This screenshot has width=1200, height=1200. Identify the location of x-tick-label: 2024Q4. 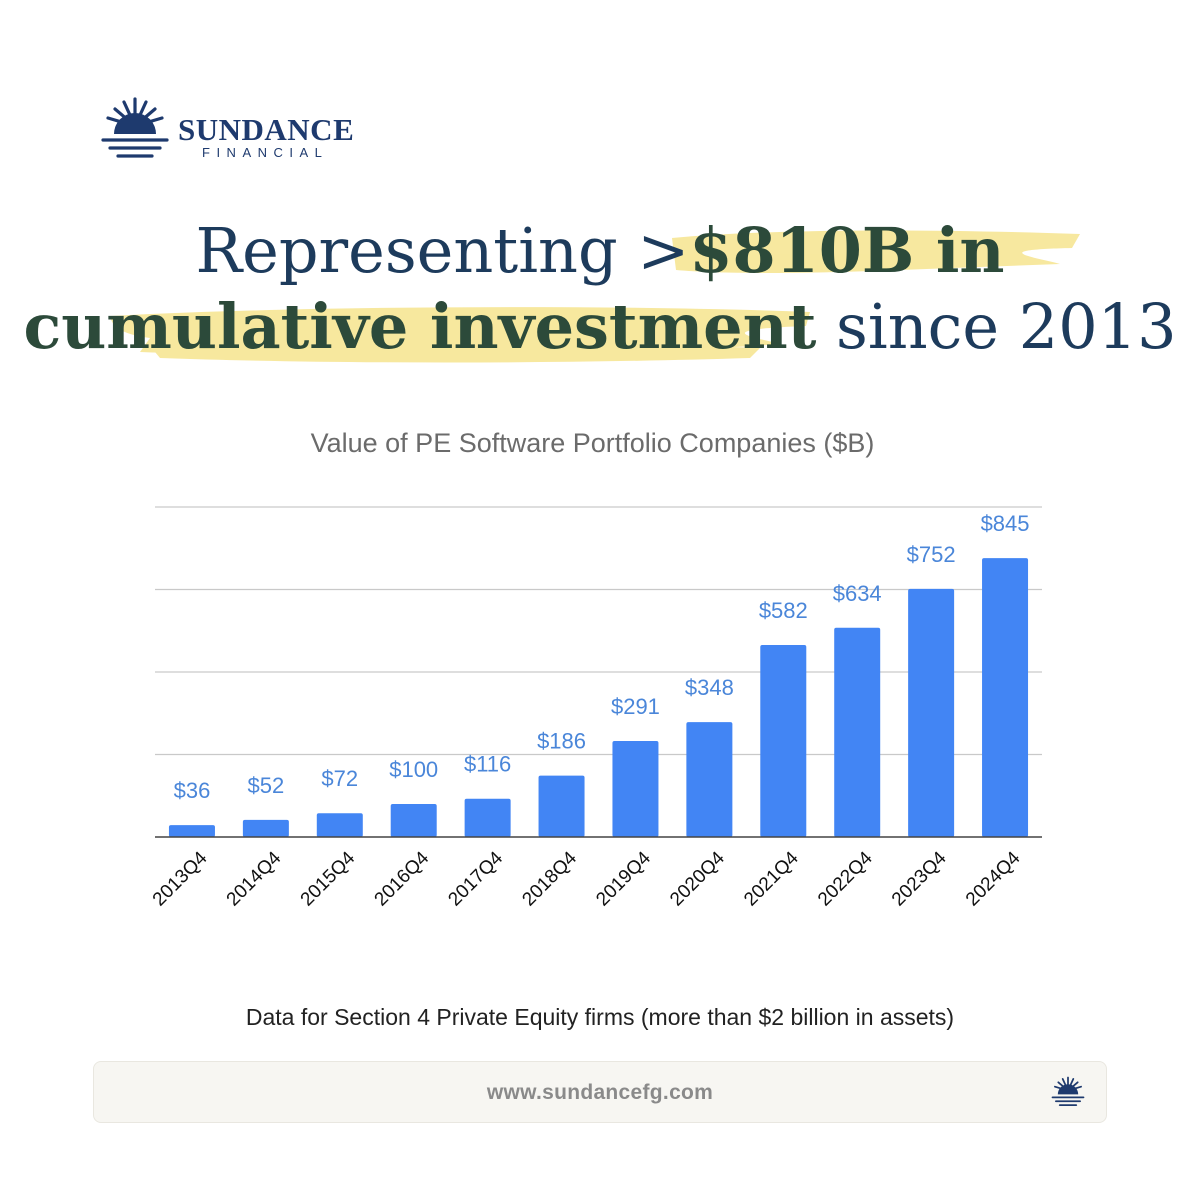
(993, 878).